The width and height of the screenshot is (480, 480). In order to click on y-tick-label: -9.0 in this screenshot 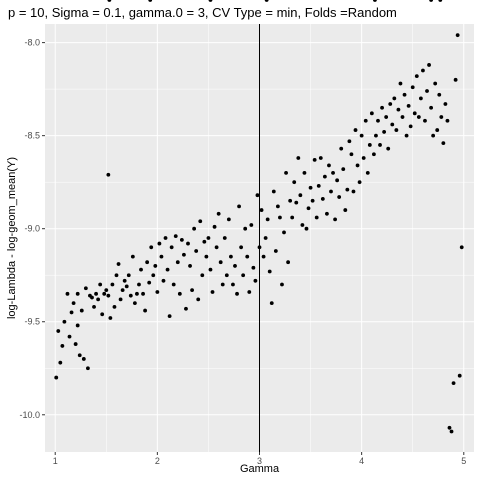, I will do `click(32, 229)`.